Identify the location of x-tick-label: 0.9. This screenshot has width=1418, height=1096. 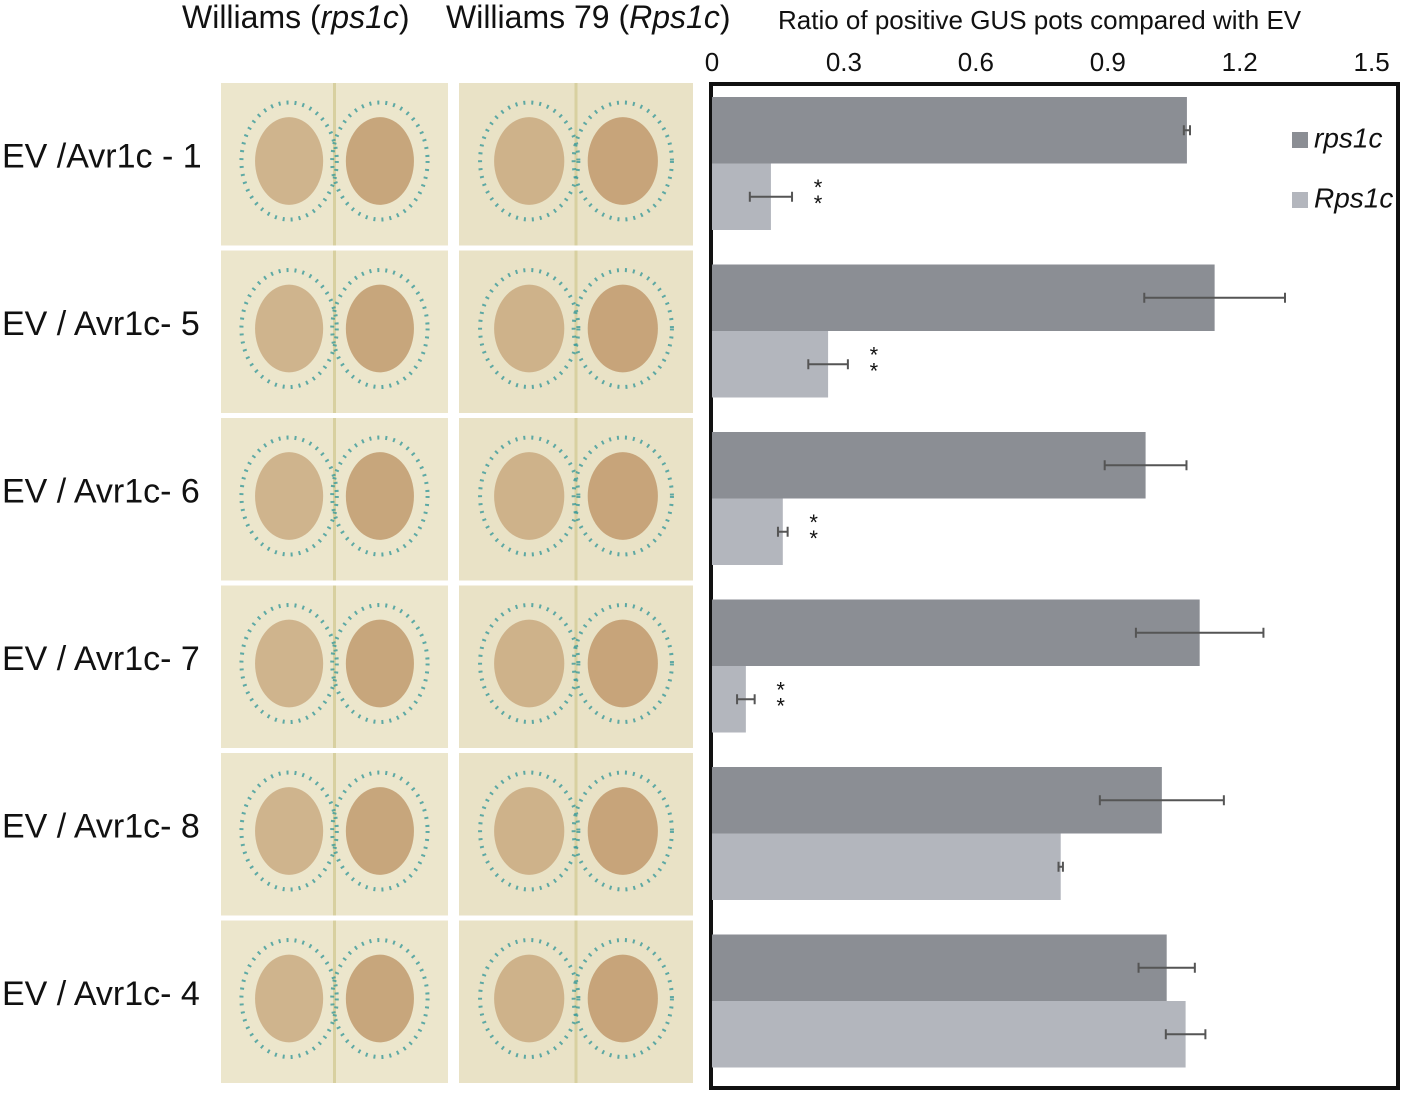
(1108, 62).